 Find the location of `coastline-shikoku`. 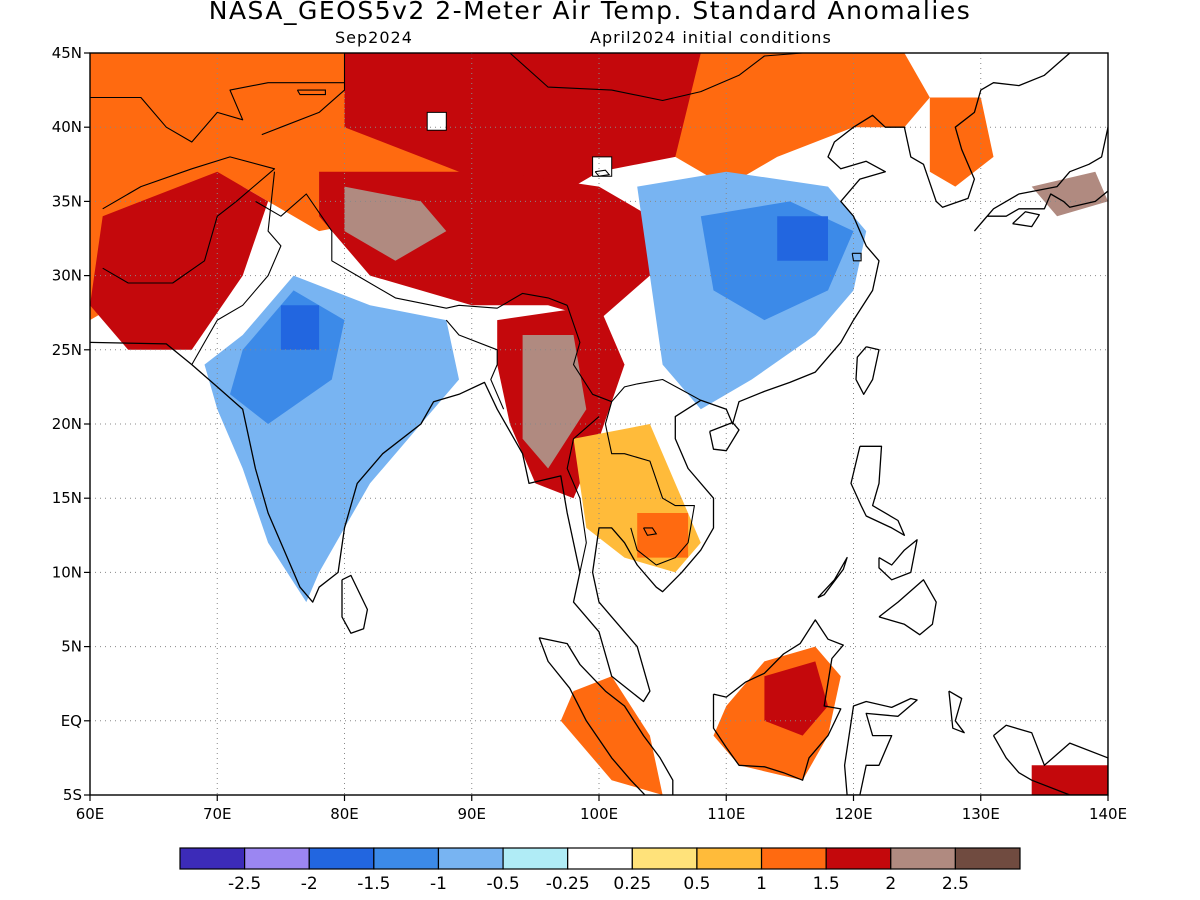

coastline-shikoku is located at coordinates (1026, 219).